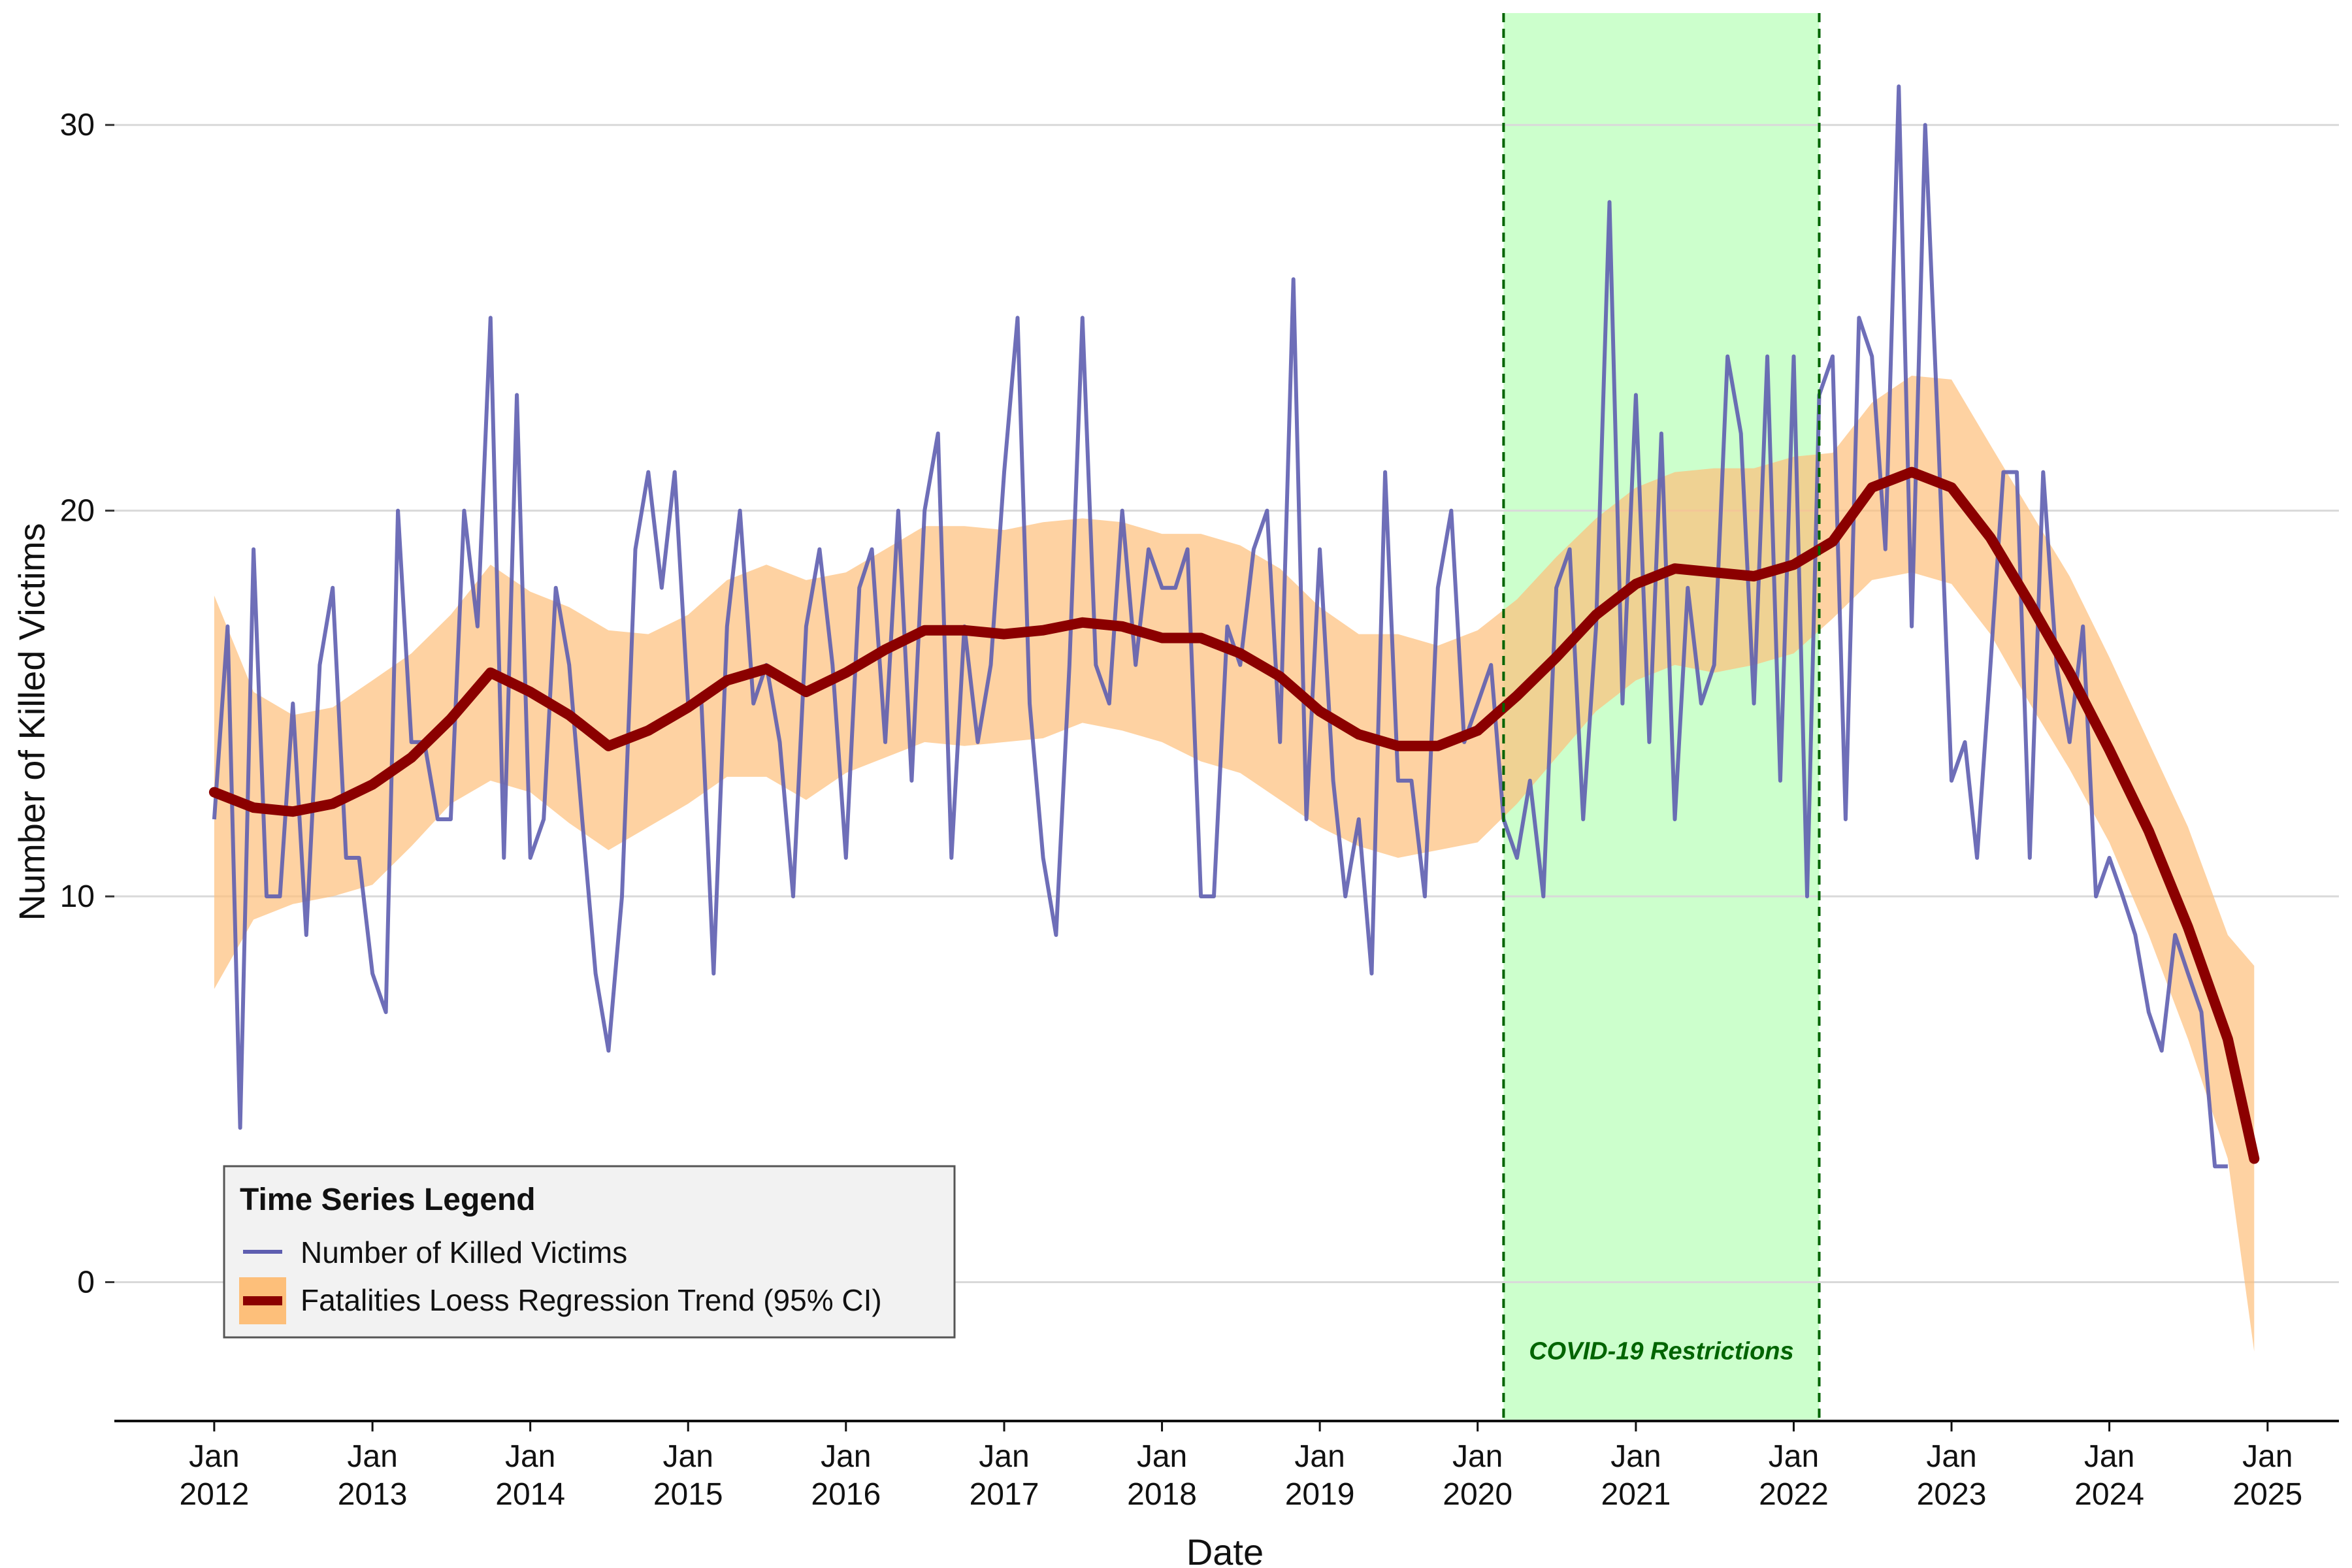 The height and width of the screenshot is (1568, 2352). What do you see at coordinates (1636, 1494) in the screenshot?
I see `x-tick-label-year-2021: 2021` at bounding box center [1636, 1494].